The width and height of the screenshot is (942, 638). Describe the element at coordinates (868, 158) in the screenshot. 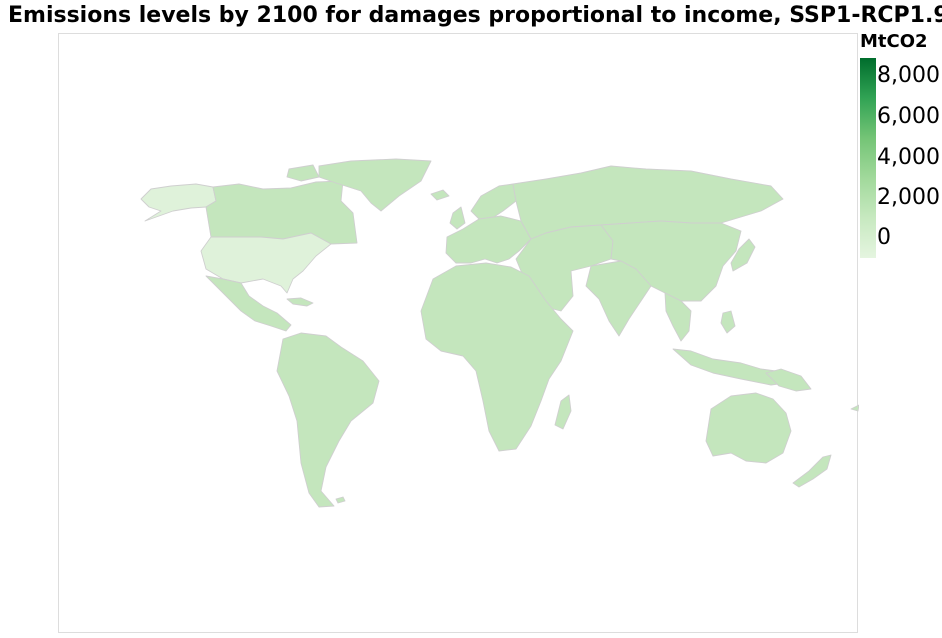

I see `legend-color-bar` at that location.